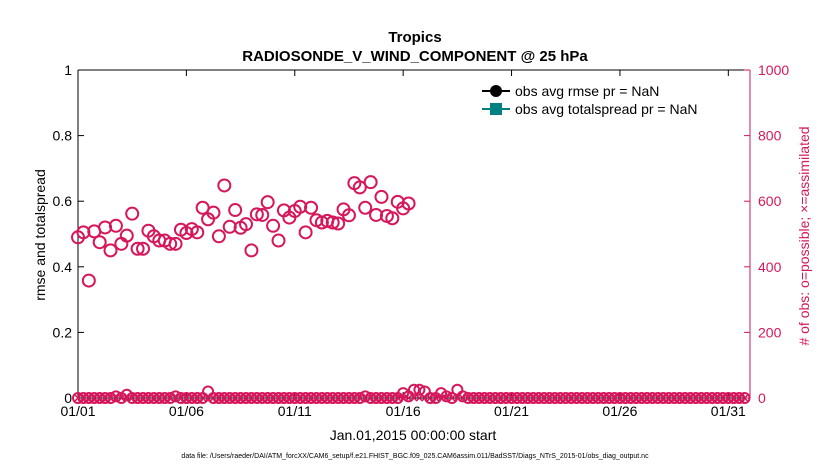 The height and width of the screenshot is (470, 830). Describe the element at coordinates (63, 332) in the screenshot. I see `left-y-tick-label: 0.2` at that location.